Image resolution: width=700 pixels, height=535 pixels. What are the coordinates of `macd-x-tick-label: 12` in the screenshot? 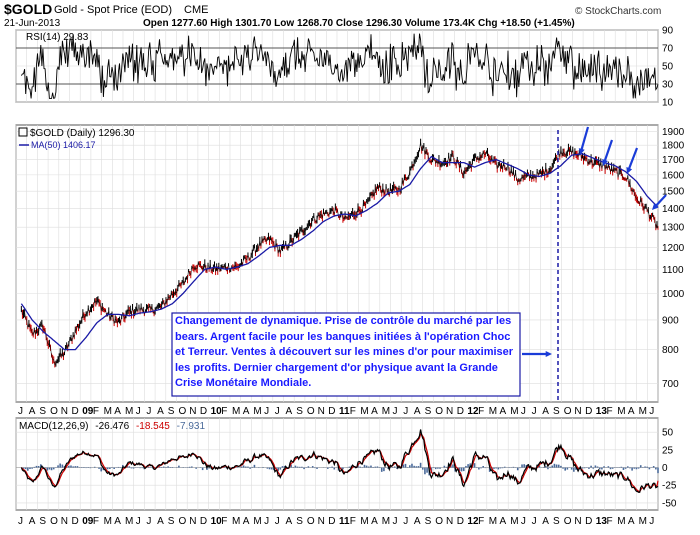 It's located at (473, 521).